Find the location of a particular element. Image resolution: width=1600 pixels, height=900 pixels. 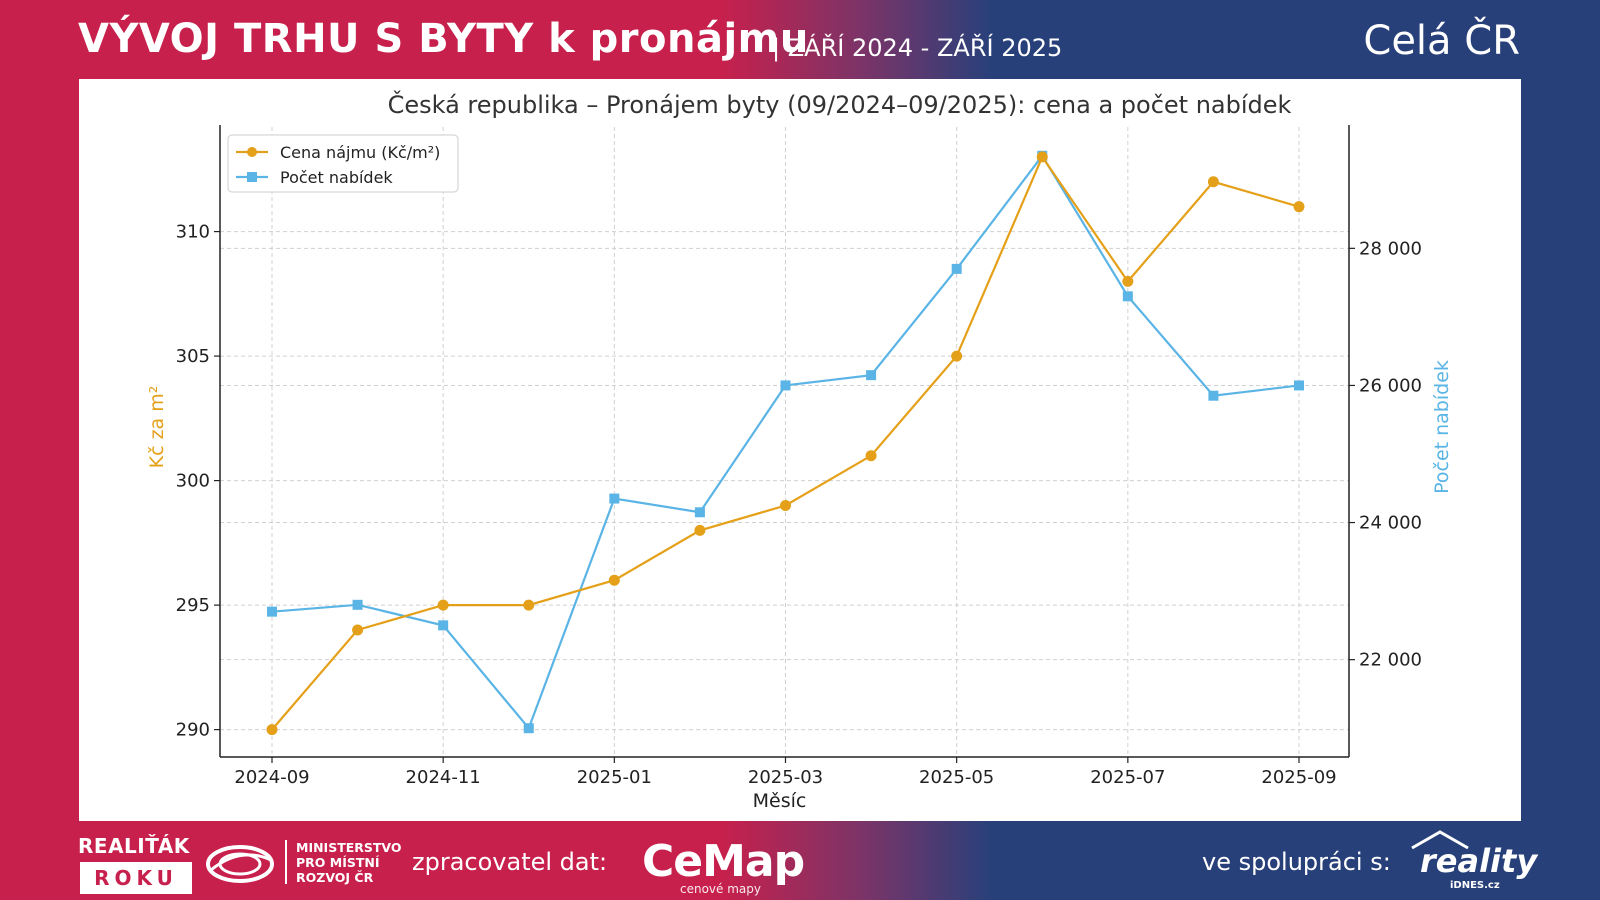

ministry-name: MINISTERSTVO PRO MÍSTNÍ ROZVOJ ČR is located at coordinates (349, 862).